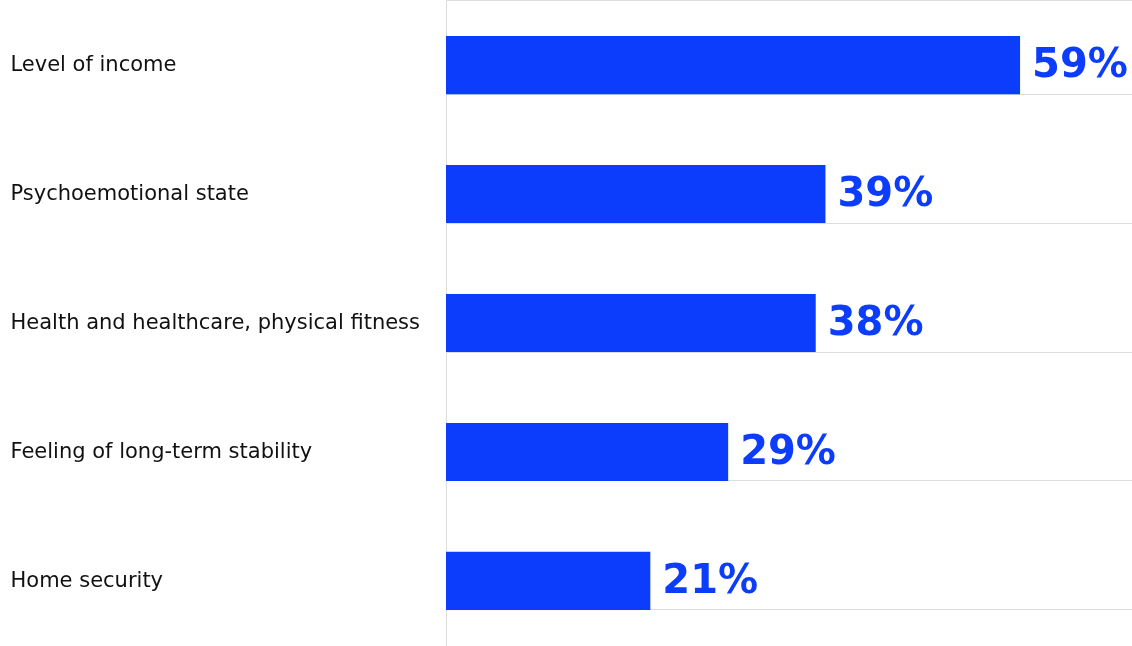 This screenshot has height=646, width=1132. What do you see at coordinates (788, 449) in the screenshot?
I see `data-label: 29%` at bounding box center [788, 449].